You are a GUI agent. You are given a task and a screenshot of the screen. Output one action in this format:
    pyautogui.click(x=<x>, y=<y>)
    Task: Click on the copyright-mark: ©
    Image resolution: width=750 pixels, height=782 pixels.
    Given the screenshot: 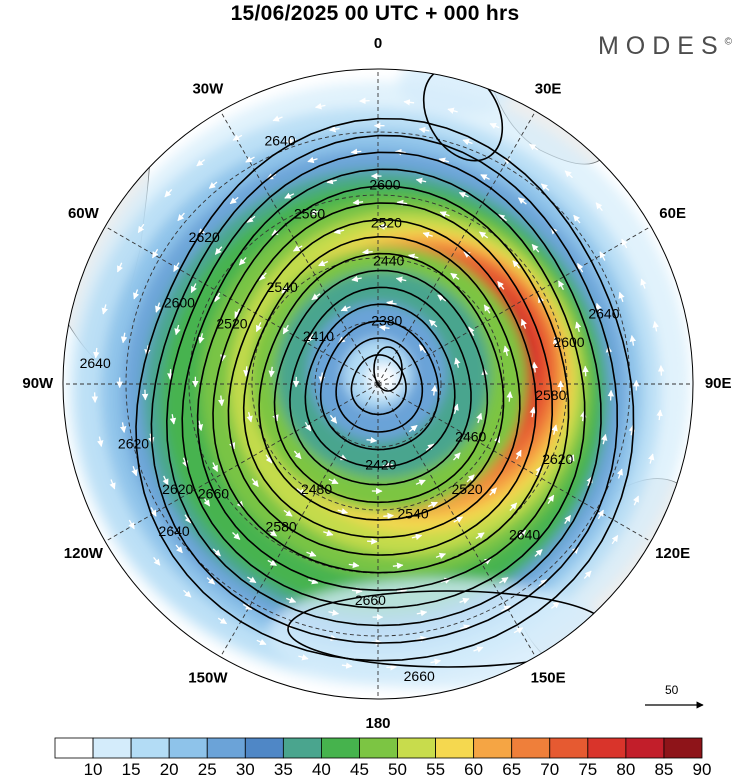 What is the action you would take?
    pyautogui.click(x=728, y=42)
    